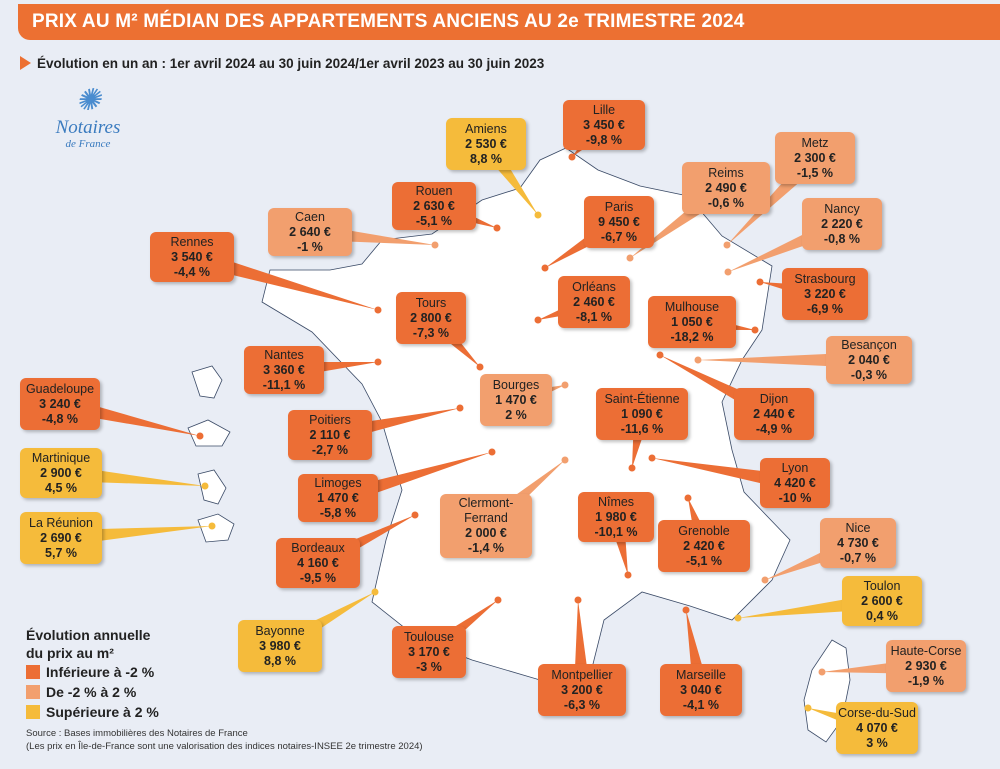 This screenshot has width=1000, height=769. What do you see at coordinates (701, 704) in the screenshot?
I see `city-change: -4,1 %` at bounding box center [701, 704].